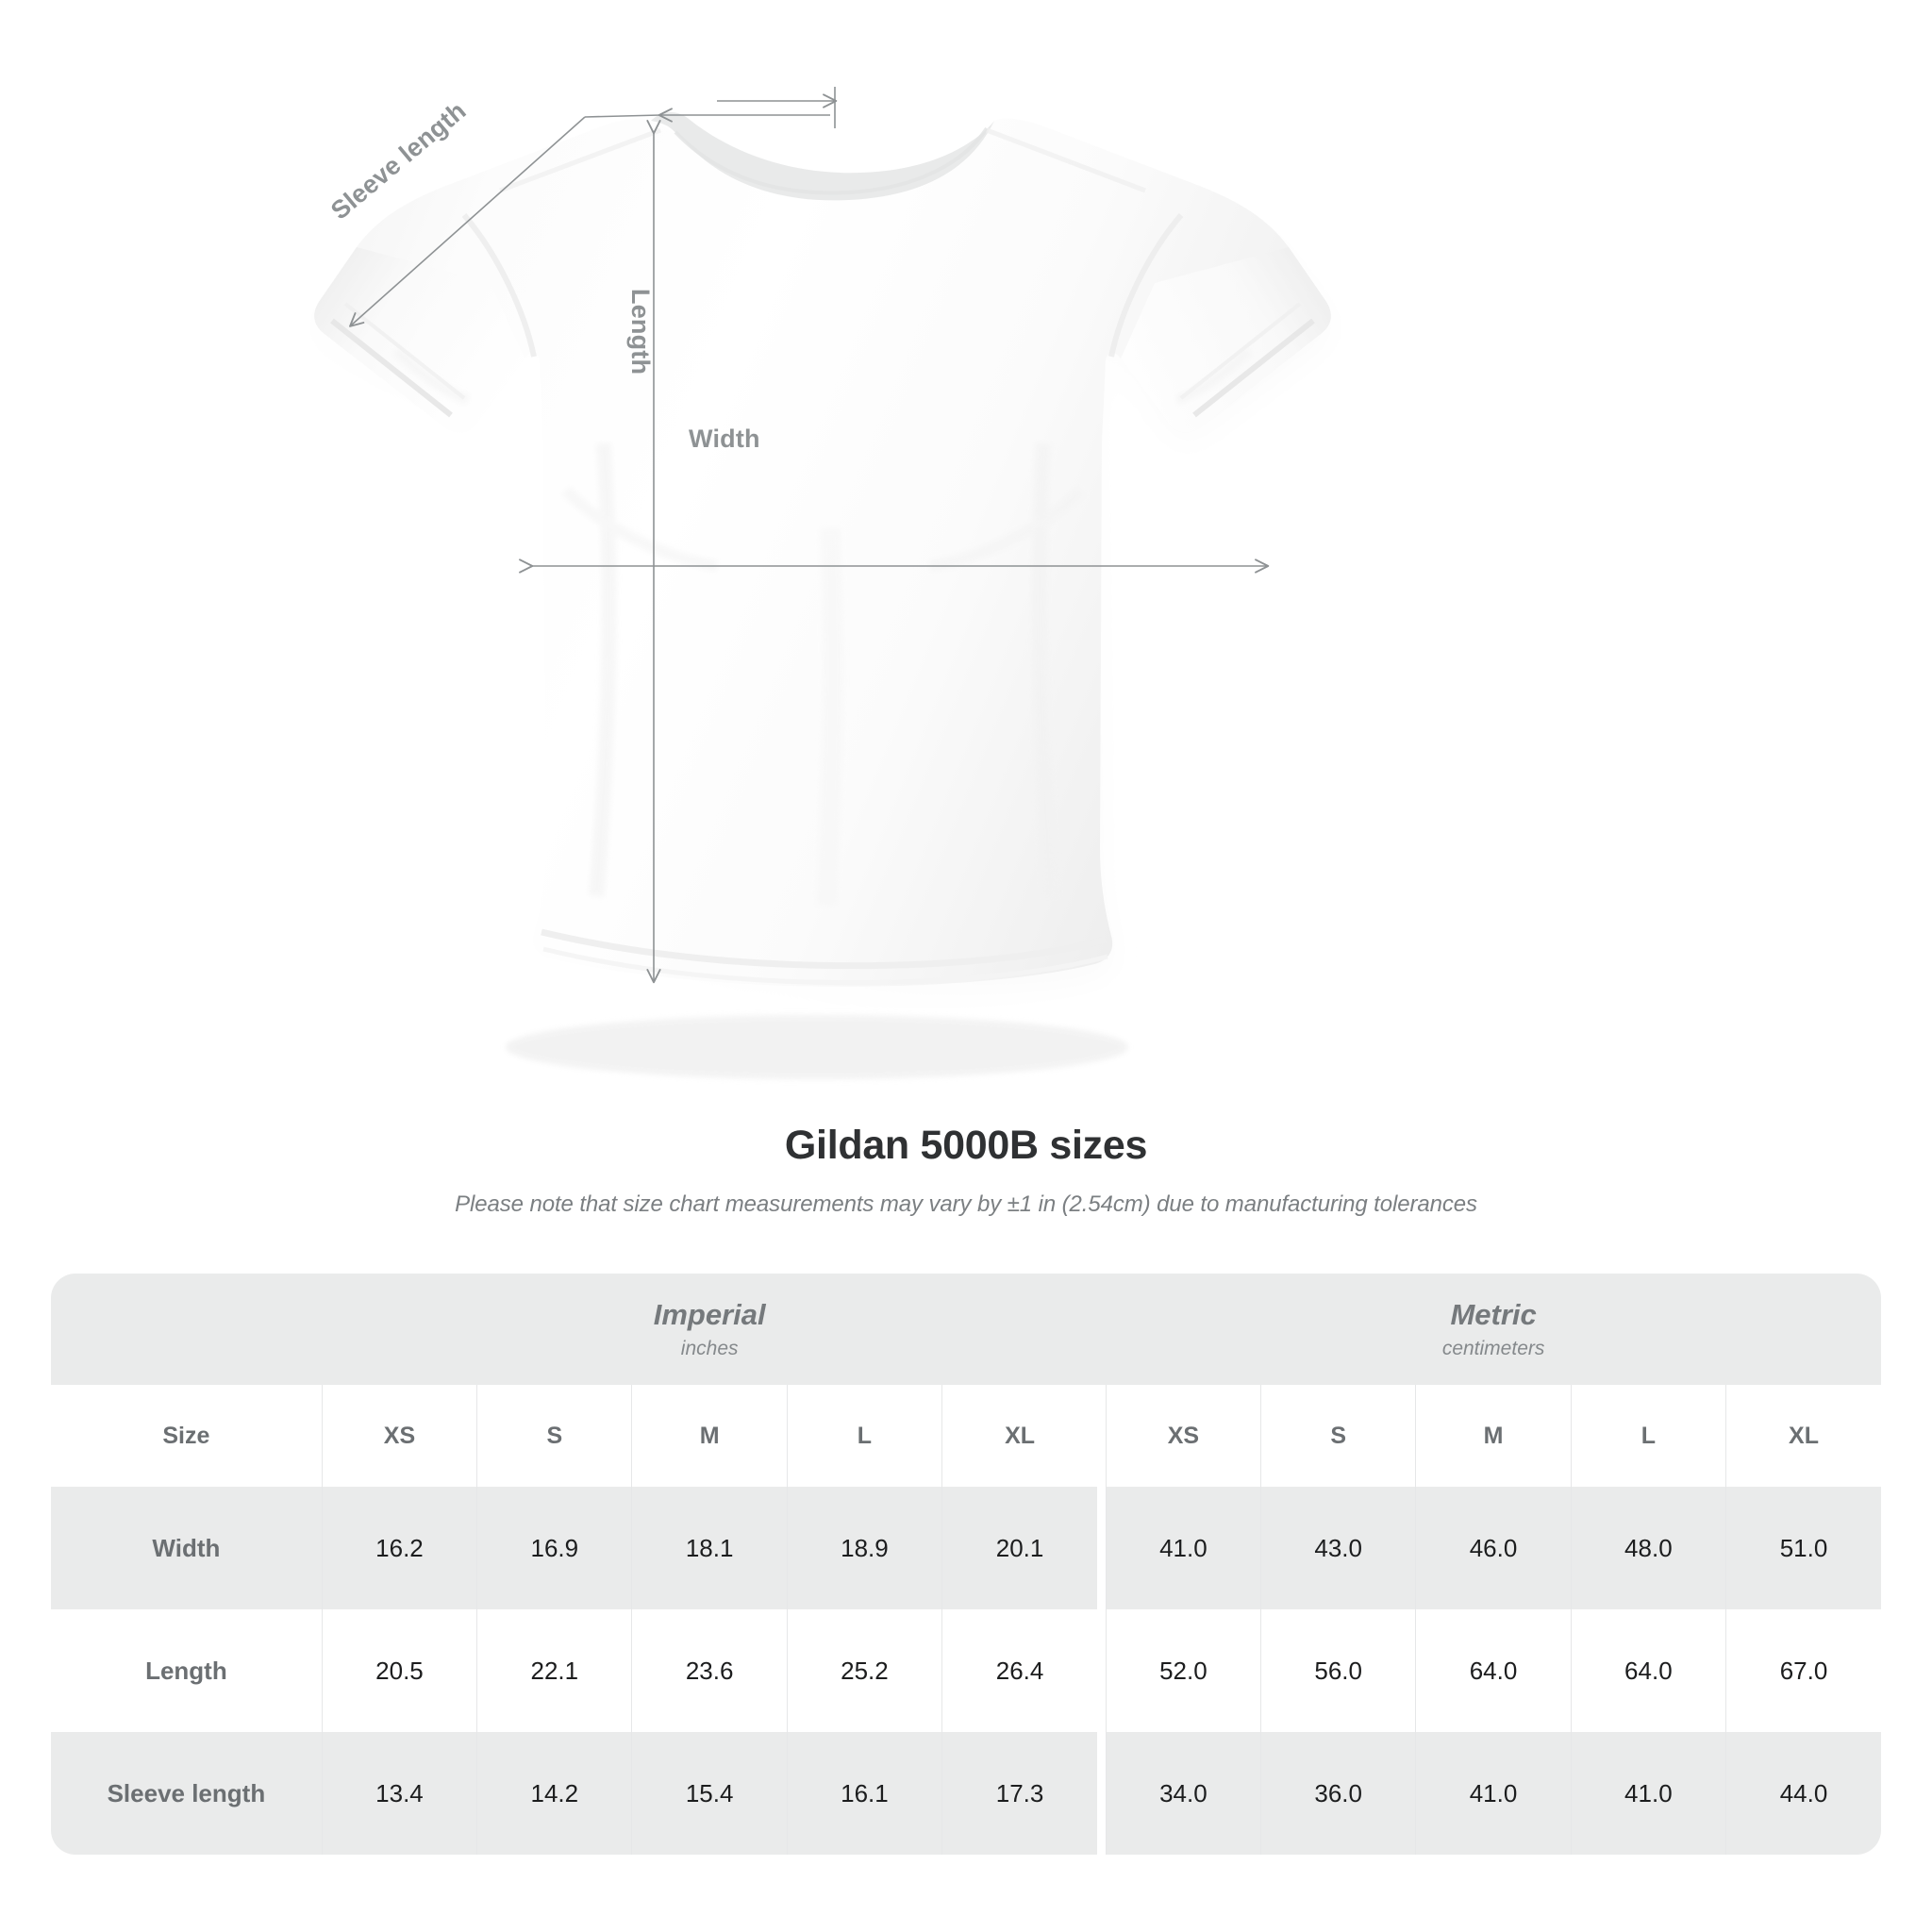 This screenshot has height=1932, width=1932. What do you see at coordinates (1102, 1329) in the screenshot?
I see `unit-band-gap` at bounding box center [1102, 1329].